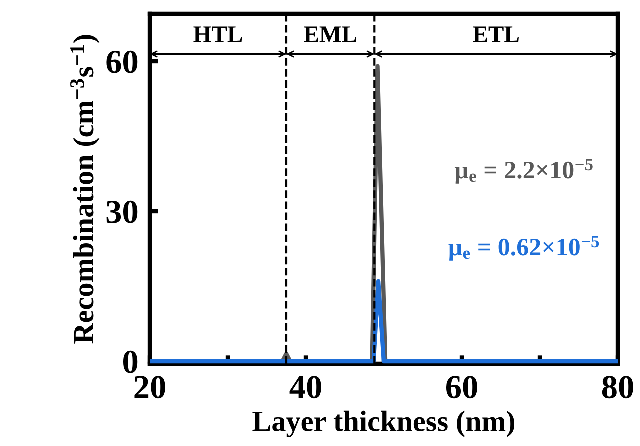  I want to click on y-axis-title: Recombination (cm$^{−3}$s$^{−1}$), so click(85, 189).